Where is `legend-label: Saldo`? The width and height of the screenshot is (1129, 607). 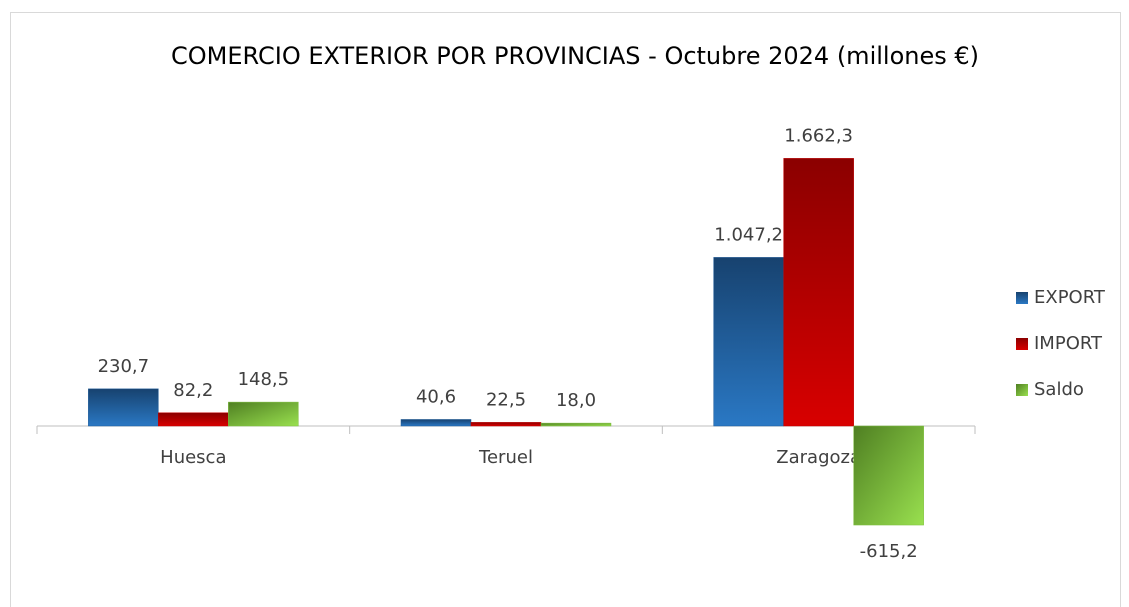
legend-label: Saldo is located at coordinates (1059, 389).